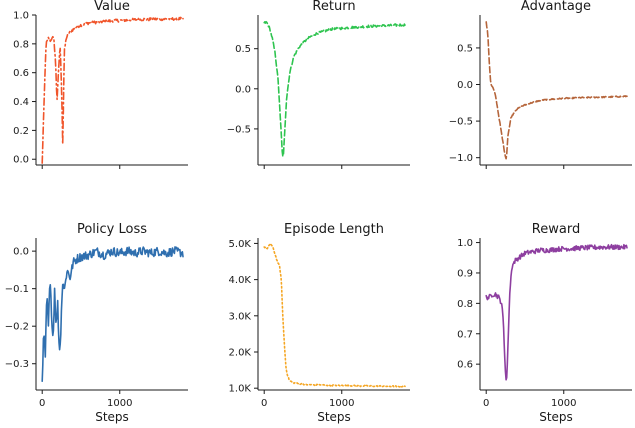 This screenshot has width=635, height=428. Describe the element at coordinates (112, 229) in the screenshot. I see `subplot-title: Policy Loss` at that location.